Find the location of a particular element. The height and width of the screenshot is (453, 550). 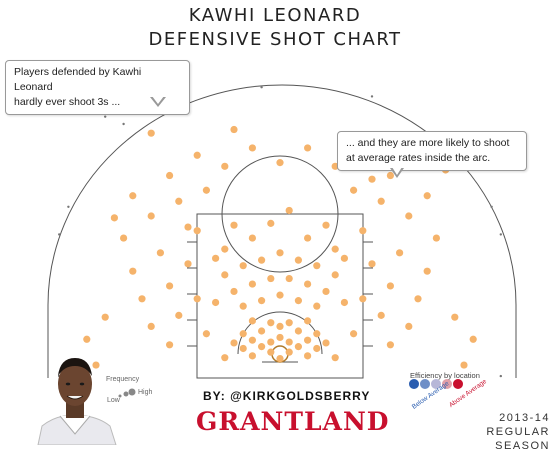

season-label: 2013-14 REGULAR SEASON is located at coordinates (501, 432).